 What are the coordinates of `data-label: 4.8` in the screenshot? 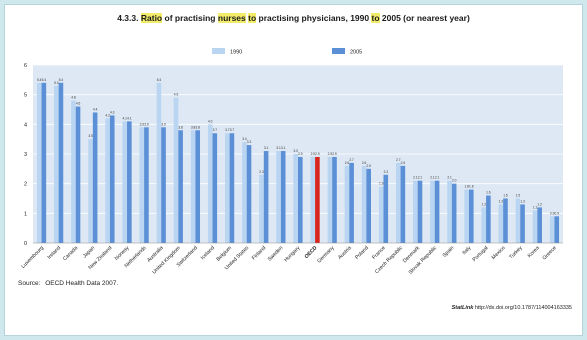 It's located at (73, 98).